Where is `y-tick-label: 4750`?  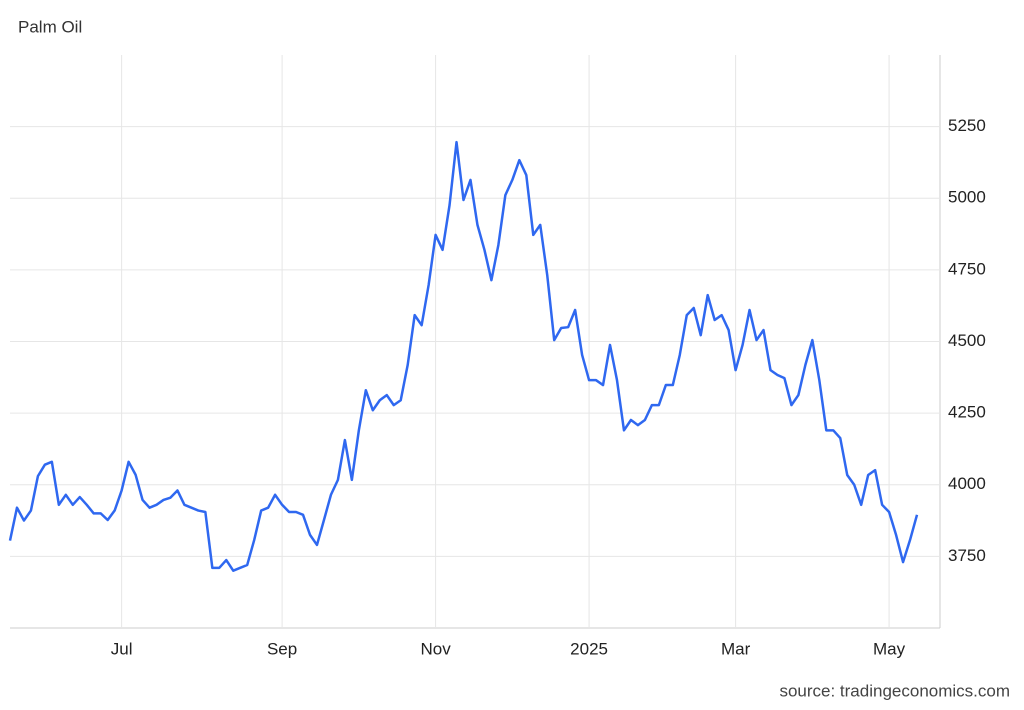
y-tick-label: 4750 is located at coordinates (967, 268).